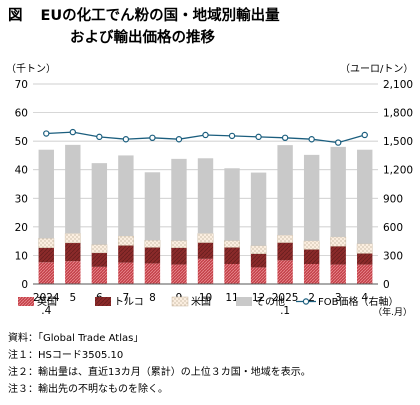 The width and height of the screenshot is (420, 405). What do you see at coordinates (386, 285) in the screenshot?
I see `y-right-tick-label: 0` at bounding box center [386, 285].